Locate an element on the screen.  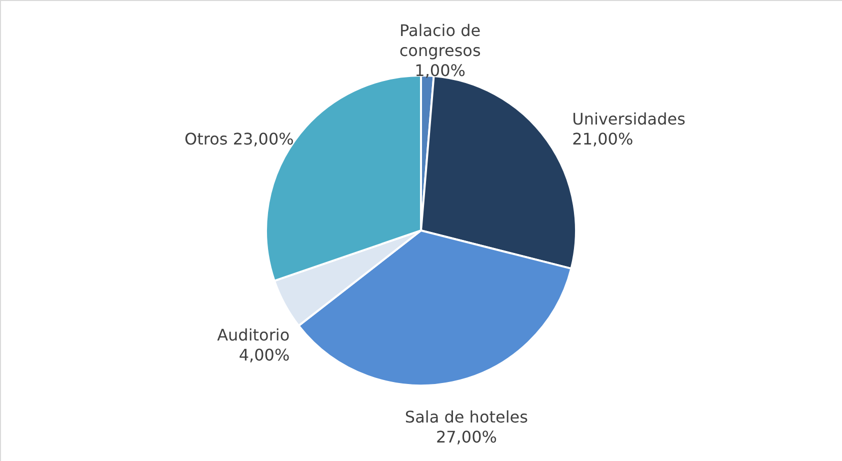
data-label: 4,00% is located at coordinates (264, 355).